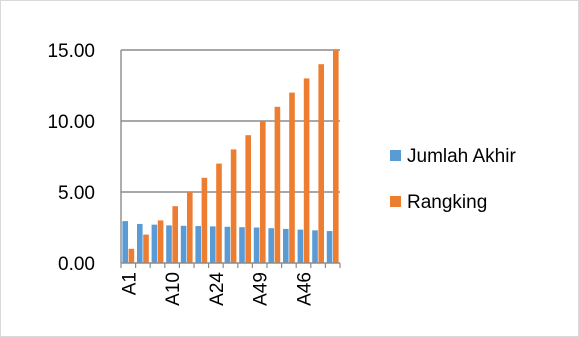 This screenshot has width=579, height=337. What do you see at coordinates (305, 289) in the screenshot?
I see `x-tick-label: A46` at bounding box center [305, 289].